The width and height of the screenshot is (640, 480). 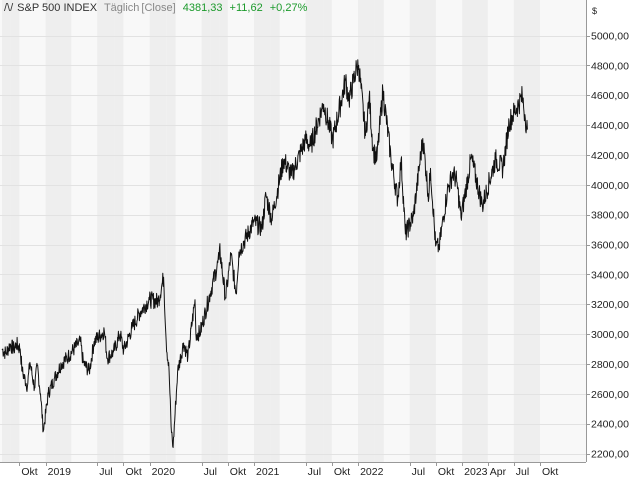 I want to click on y-tick-label: 4200,00, so click(x=610, y=156).